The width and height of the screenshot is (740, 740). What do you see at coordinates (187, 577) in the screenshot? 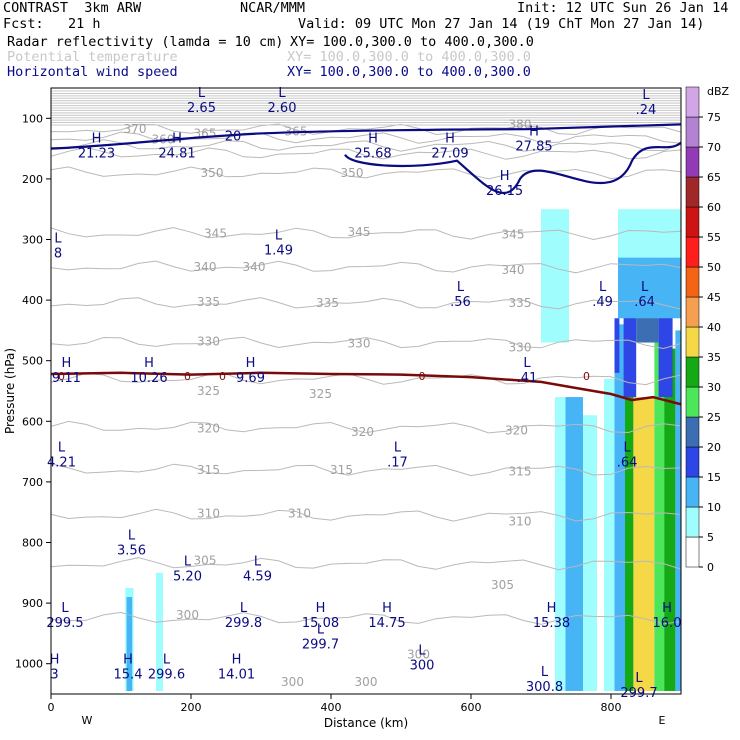
I see `wind-extremum-value-22: 5.20` at bounding box center [187, 577].